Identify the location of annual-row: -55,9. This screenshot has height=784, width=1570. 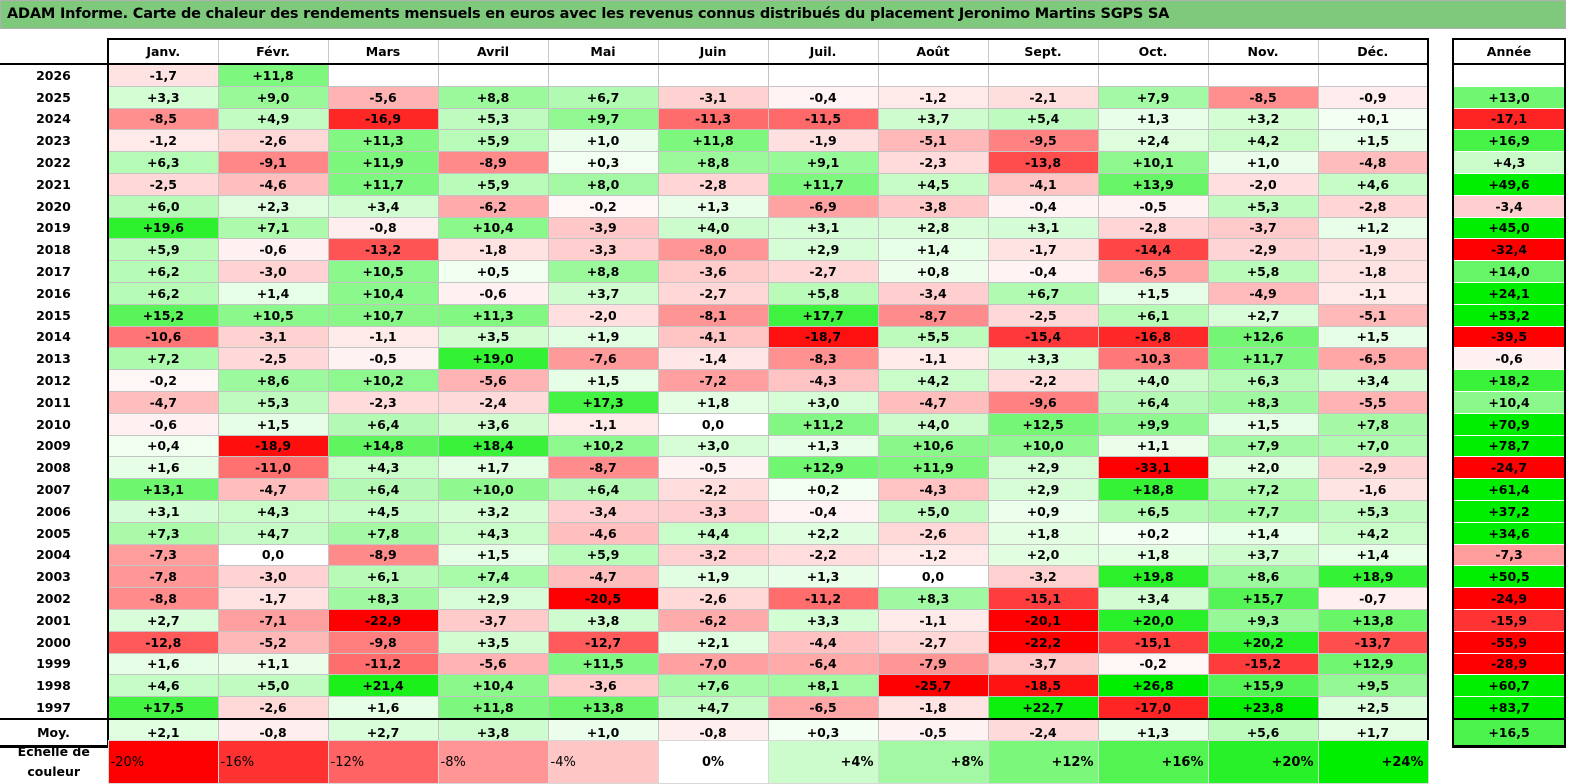
(1509, 642).